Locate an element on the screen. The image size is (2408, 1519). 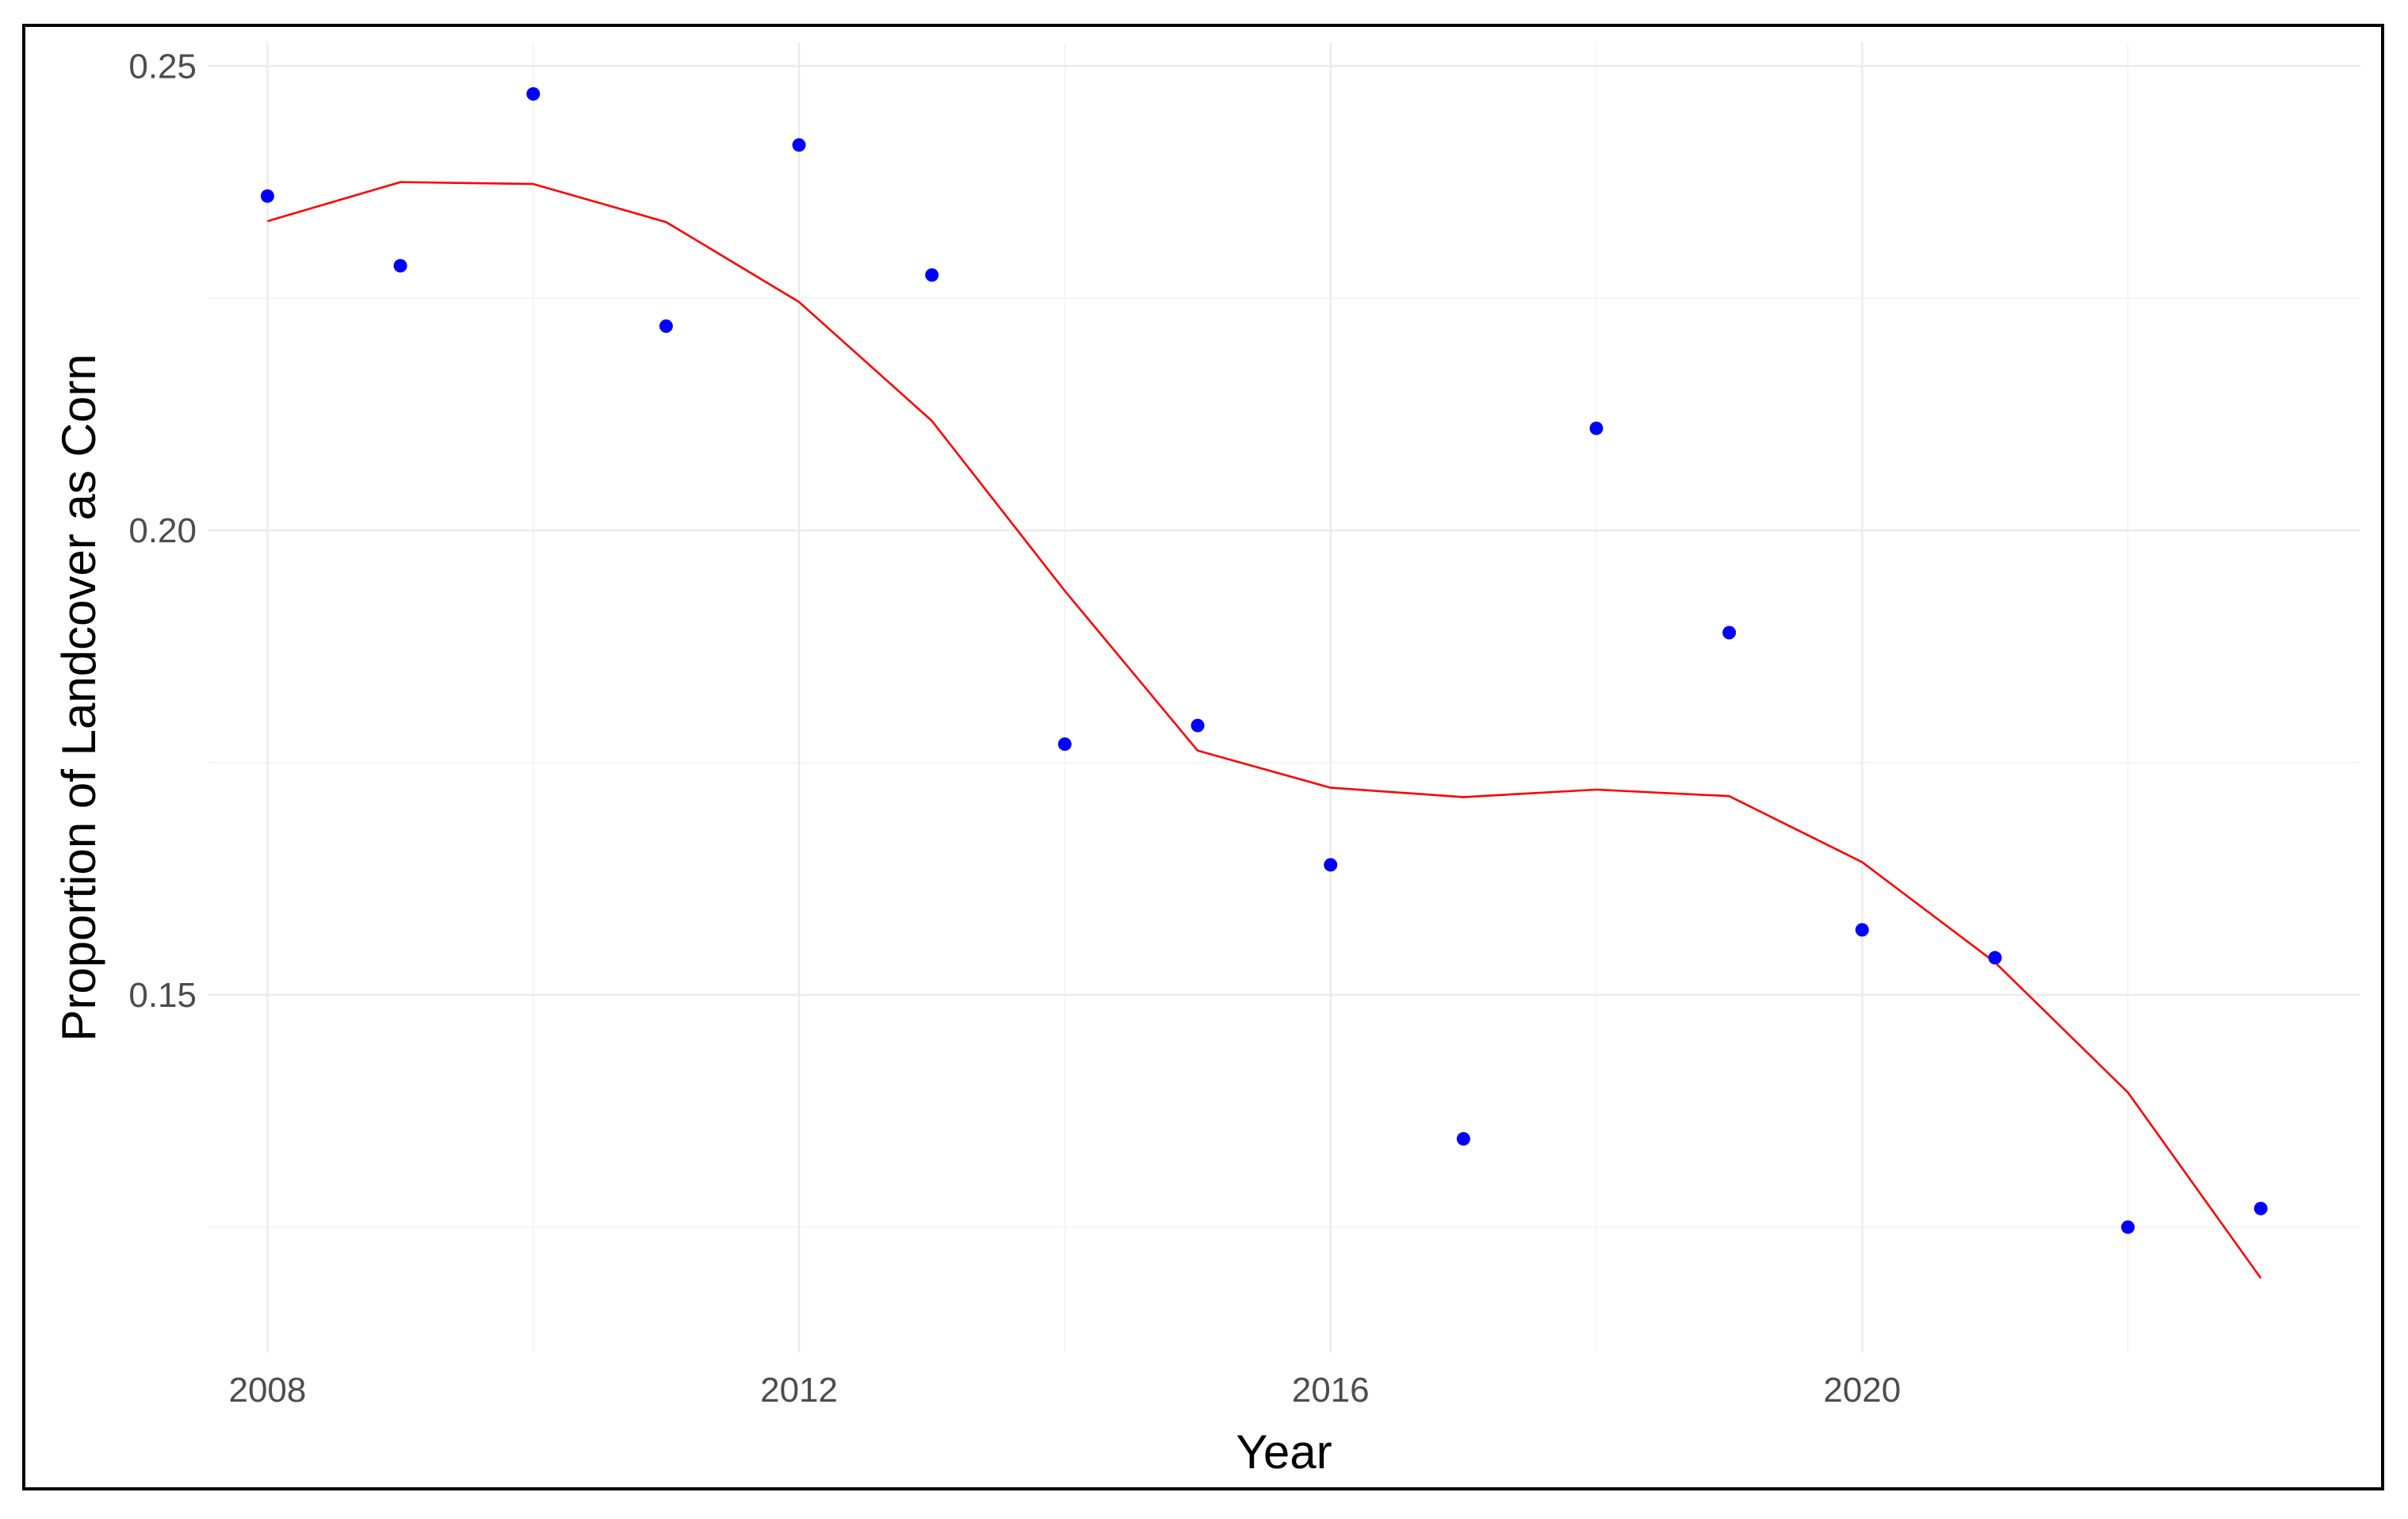
y-tick-label: 0.20 is located at coordinates (162, 530).